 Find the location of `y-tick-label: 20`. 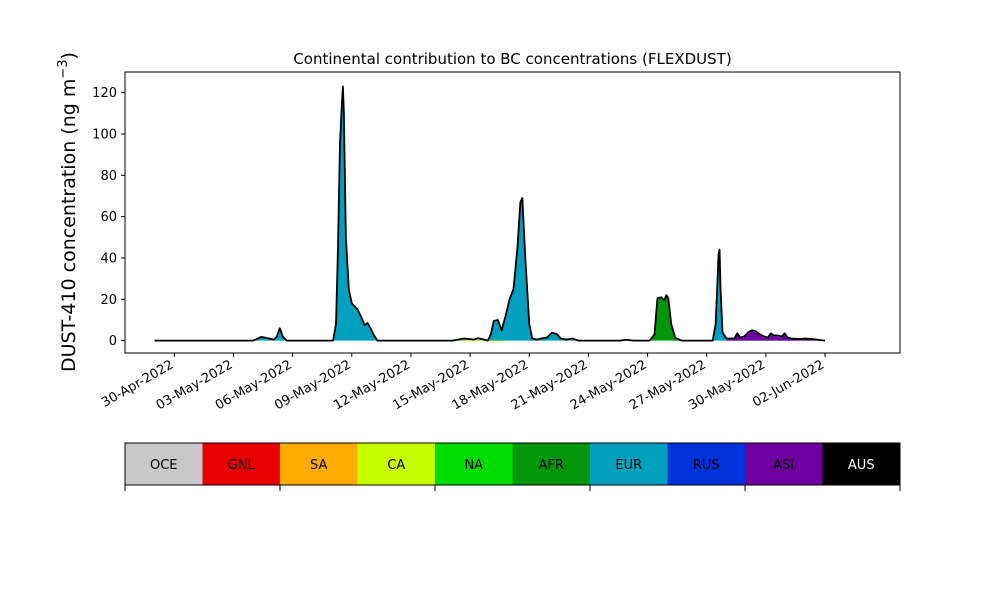

y-tick-label: 20 is located at coordinates (108, 300).